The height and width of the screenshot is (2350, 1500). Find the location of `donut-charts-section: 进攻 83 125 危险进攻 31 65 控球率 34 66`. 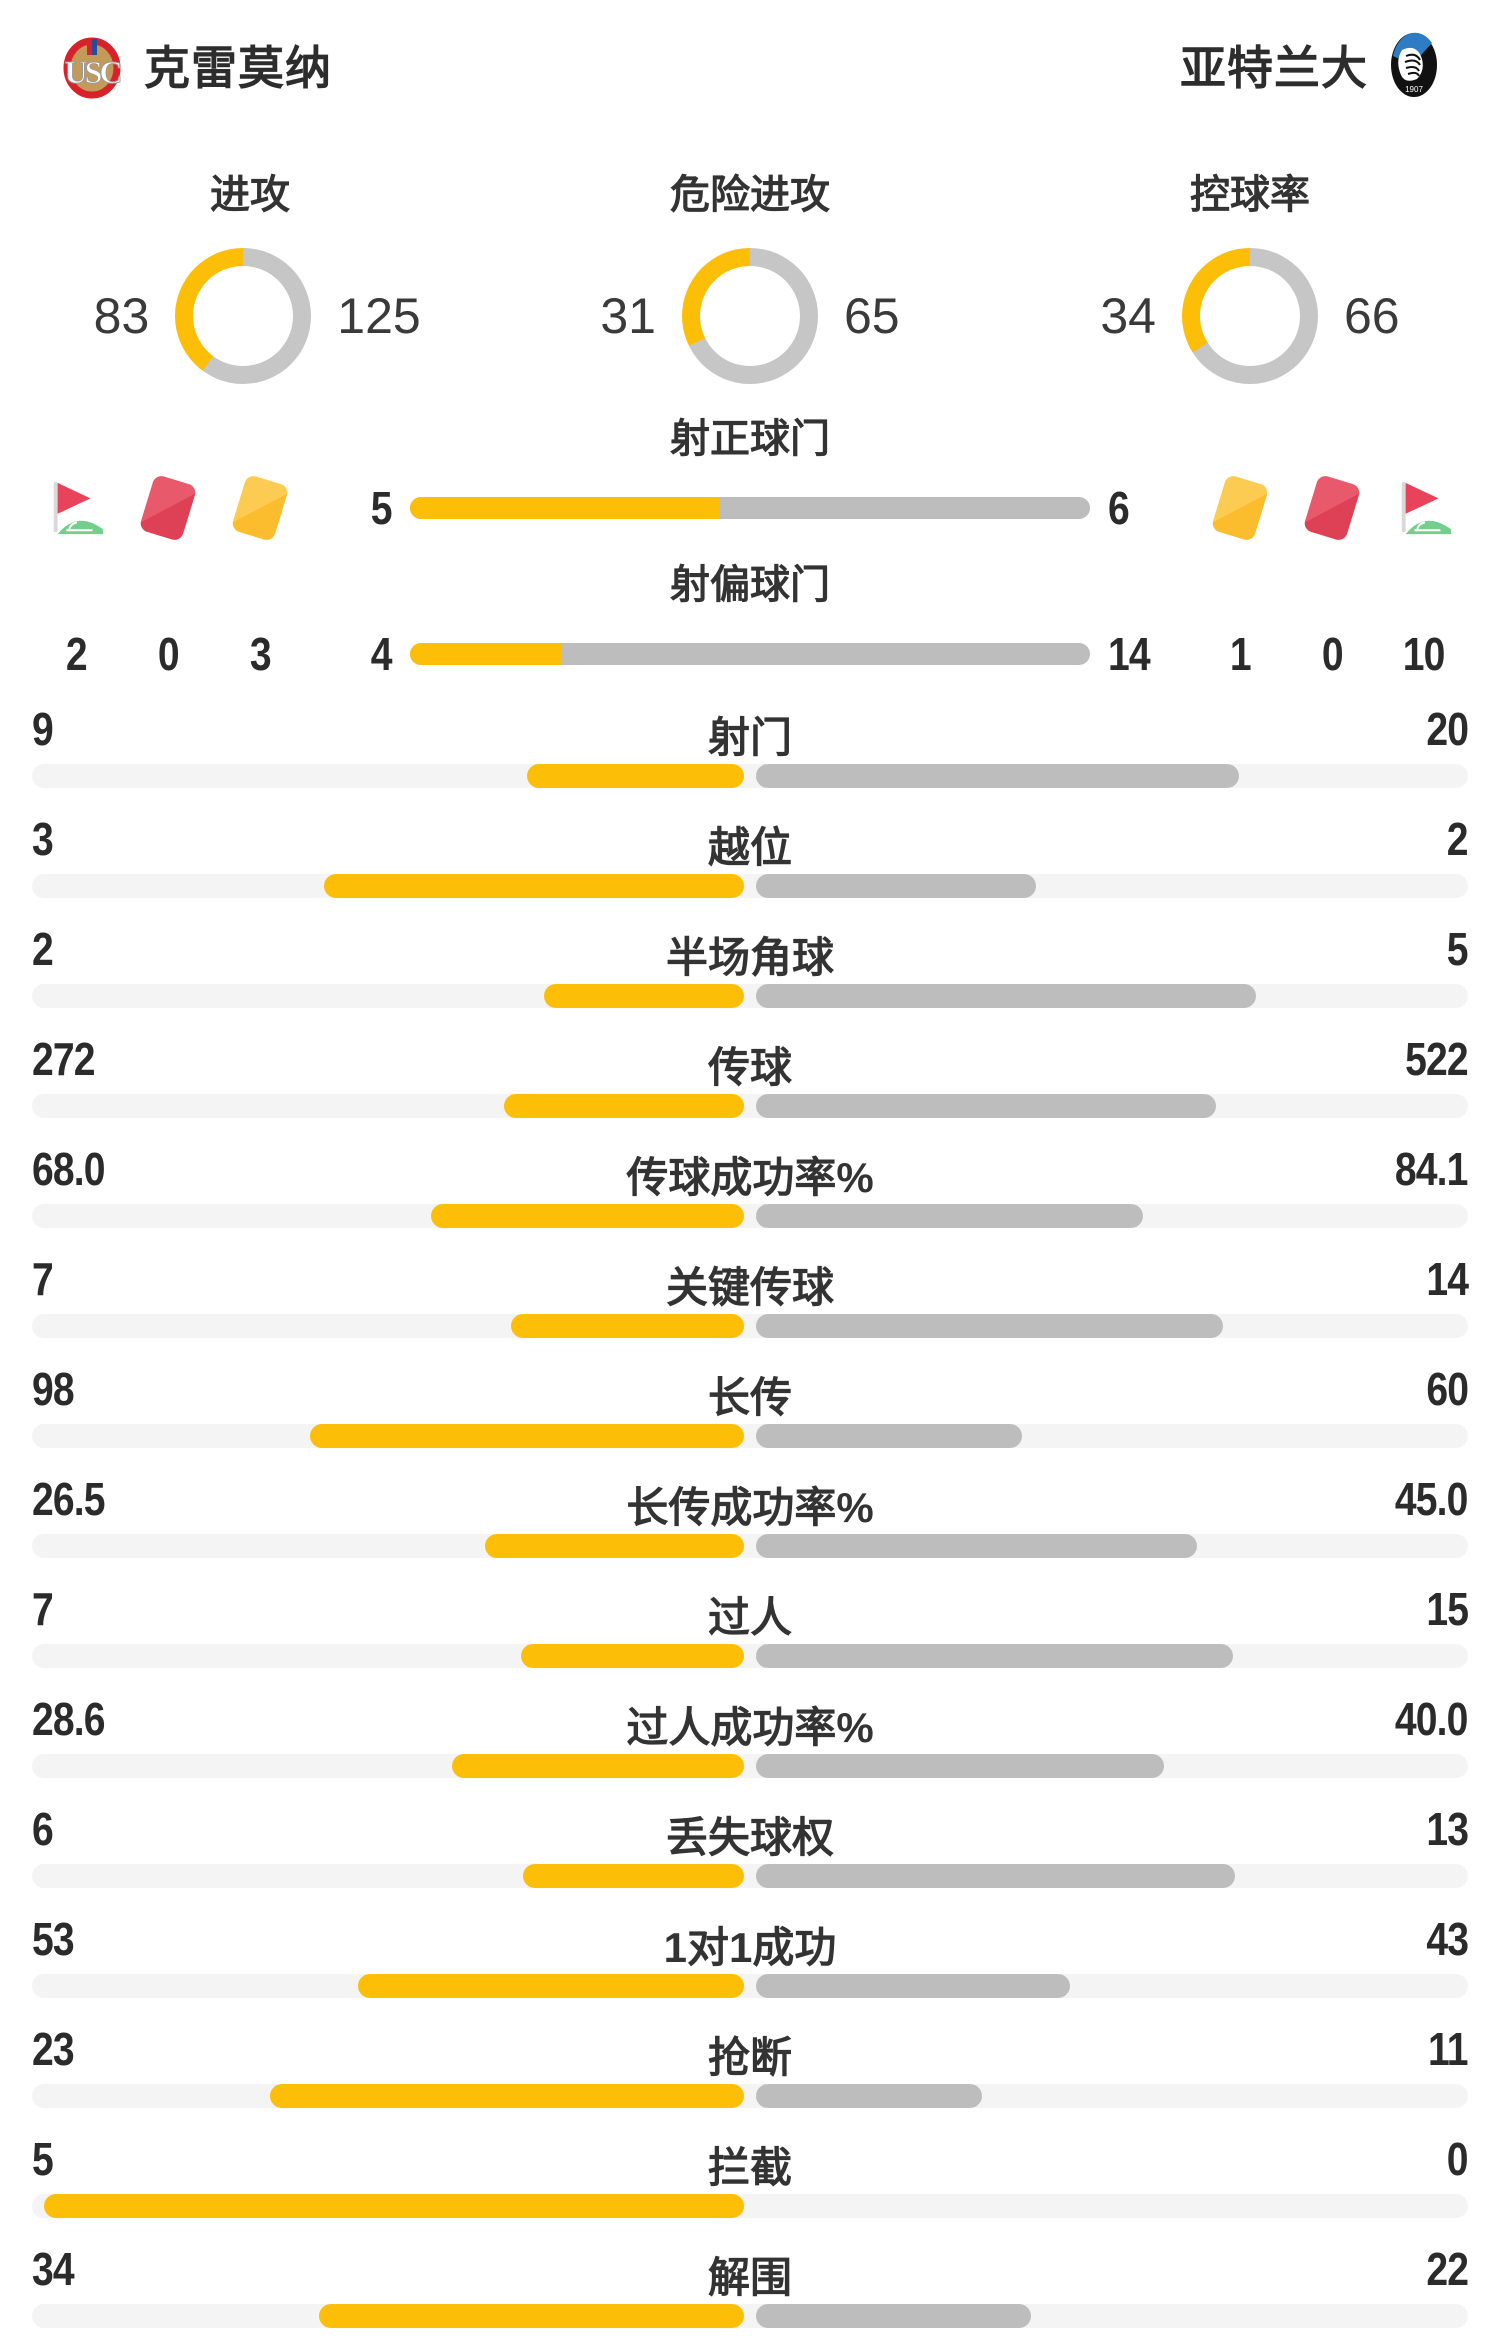

donut-charts-section: 进攻 83 125 危险进攻 31 65 控球率 34 66 is located at coordinates (750, 277).